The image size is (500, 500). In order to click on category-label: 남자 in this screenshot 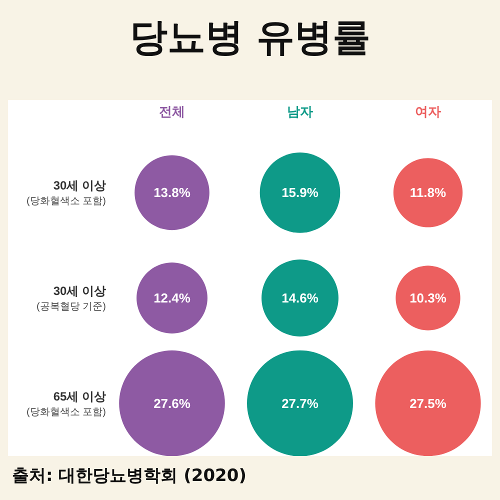, I will do `click(300, 111)`.